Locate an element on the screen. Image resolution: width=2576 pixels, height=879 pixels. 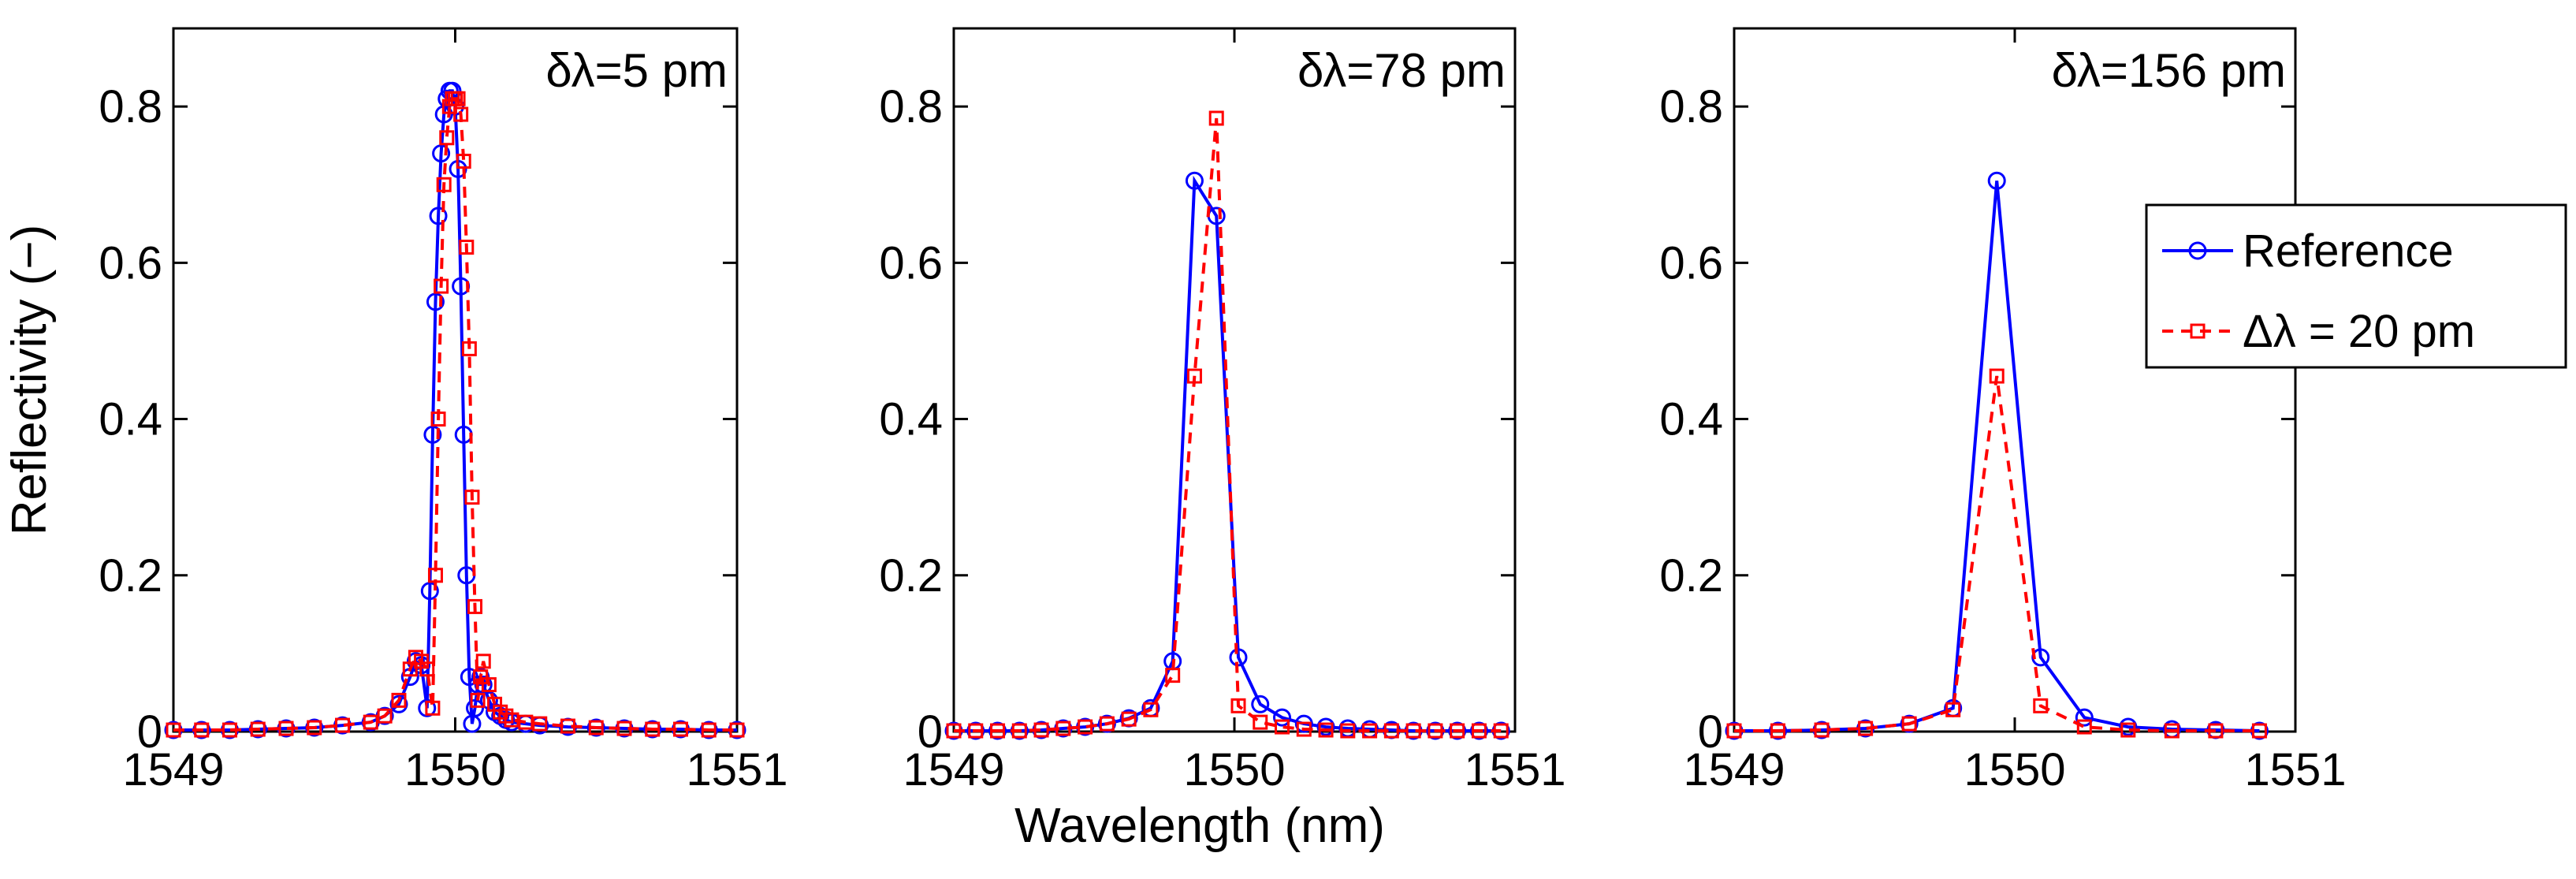
y-axis-label: Reflectivity (−) is located at coordinates (29, 380).